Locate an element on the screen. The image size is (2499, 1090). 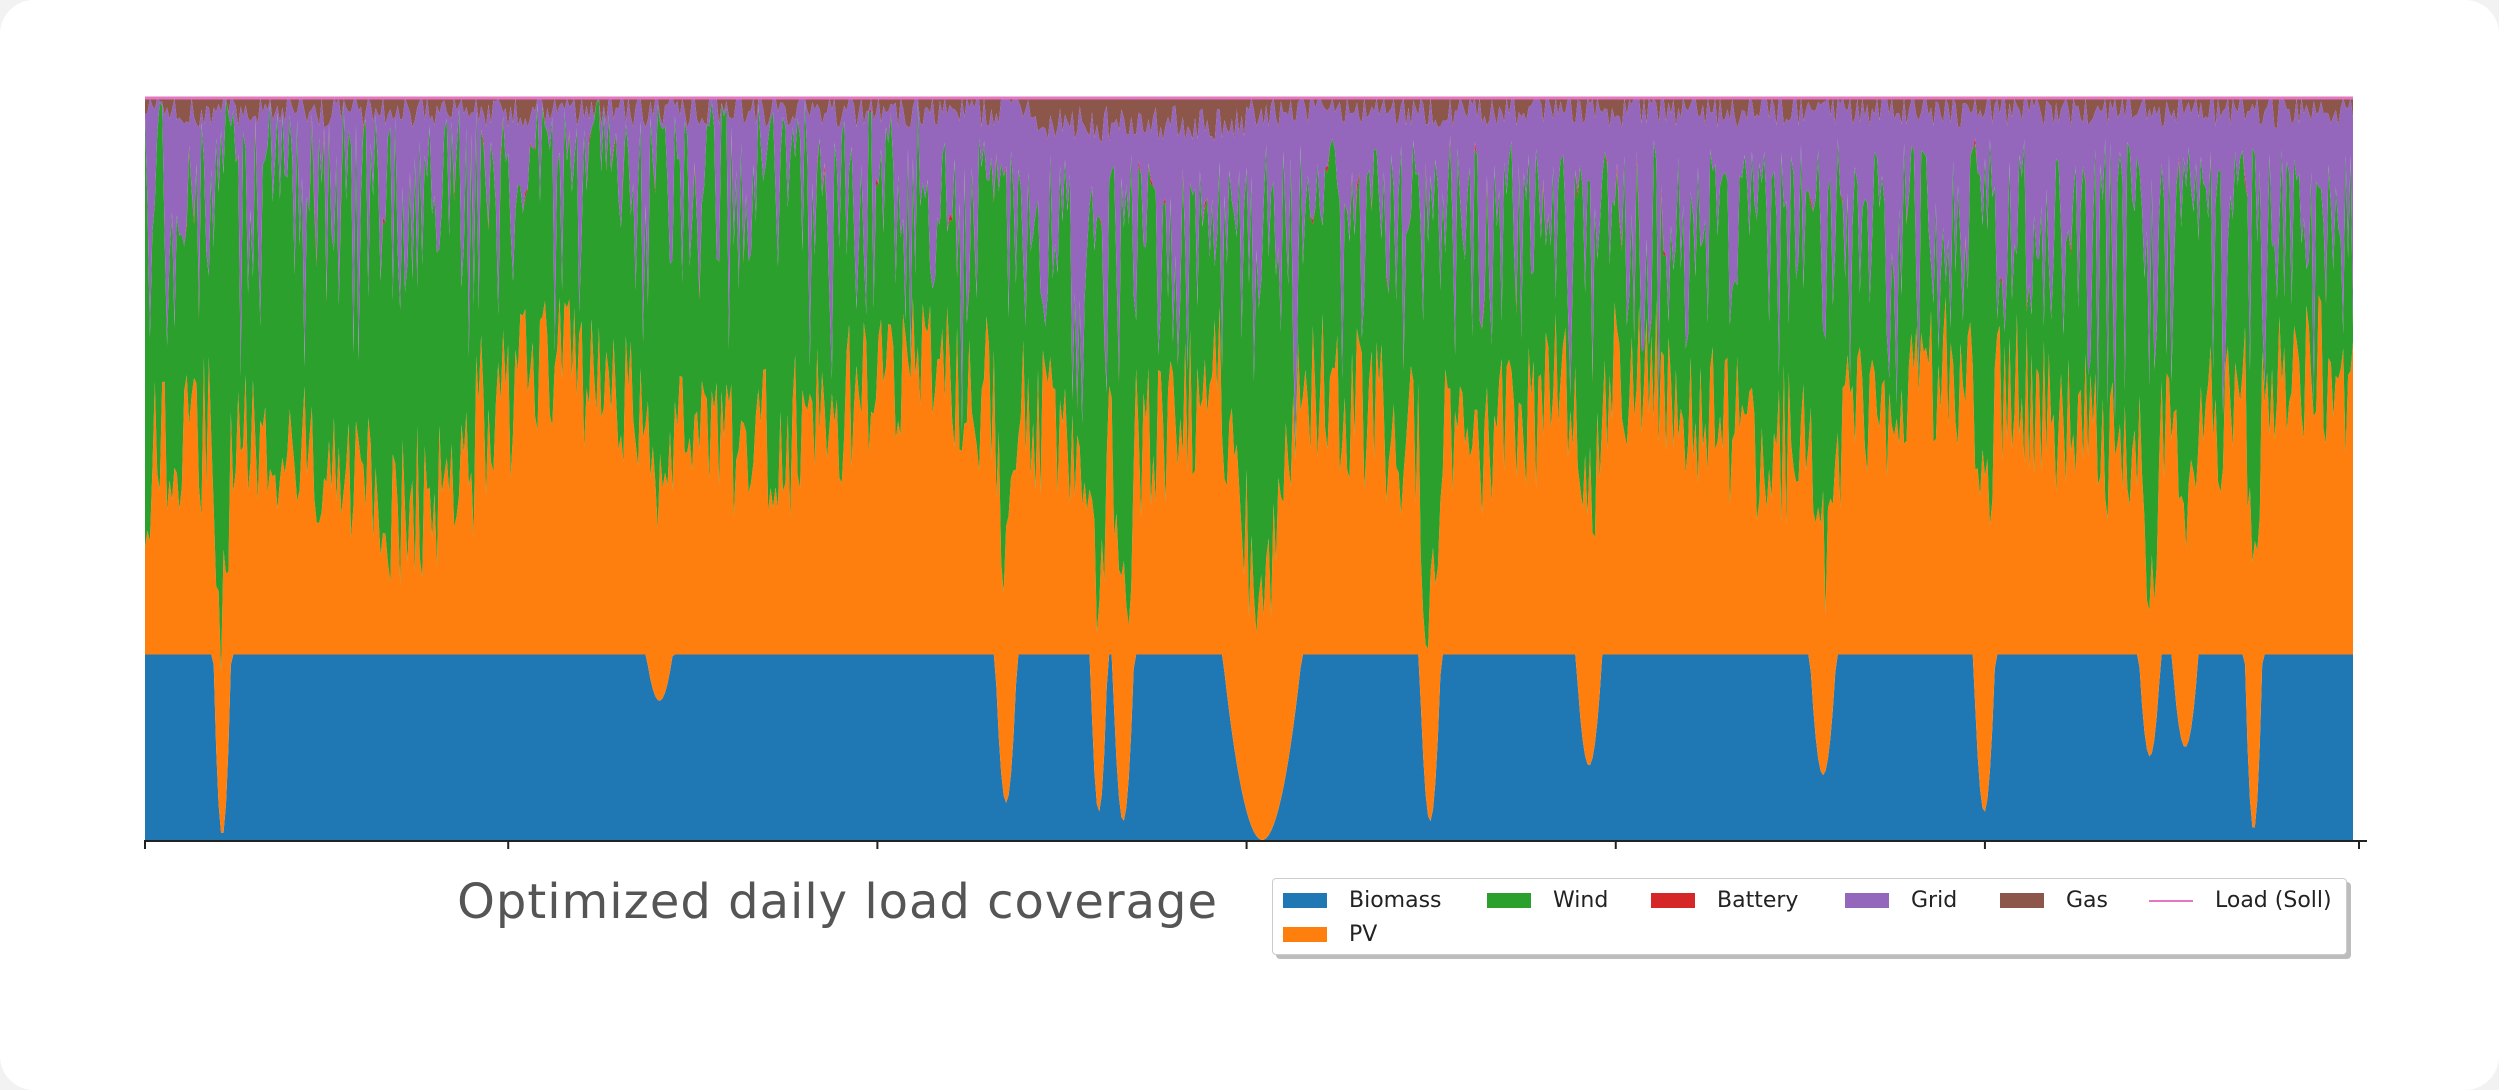
chart-title: Optimized daily load coverage is located at coordinates (837, 902).